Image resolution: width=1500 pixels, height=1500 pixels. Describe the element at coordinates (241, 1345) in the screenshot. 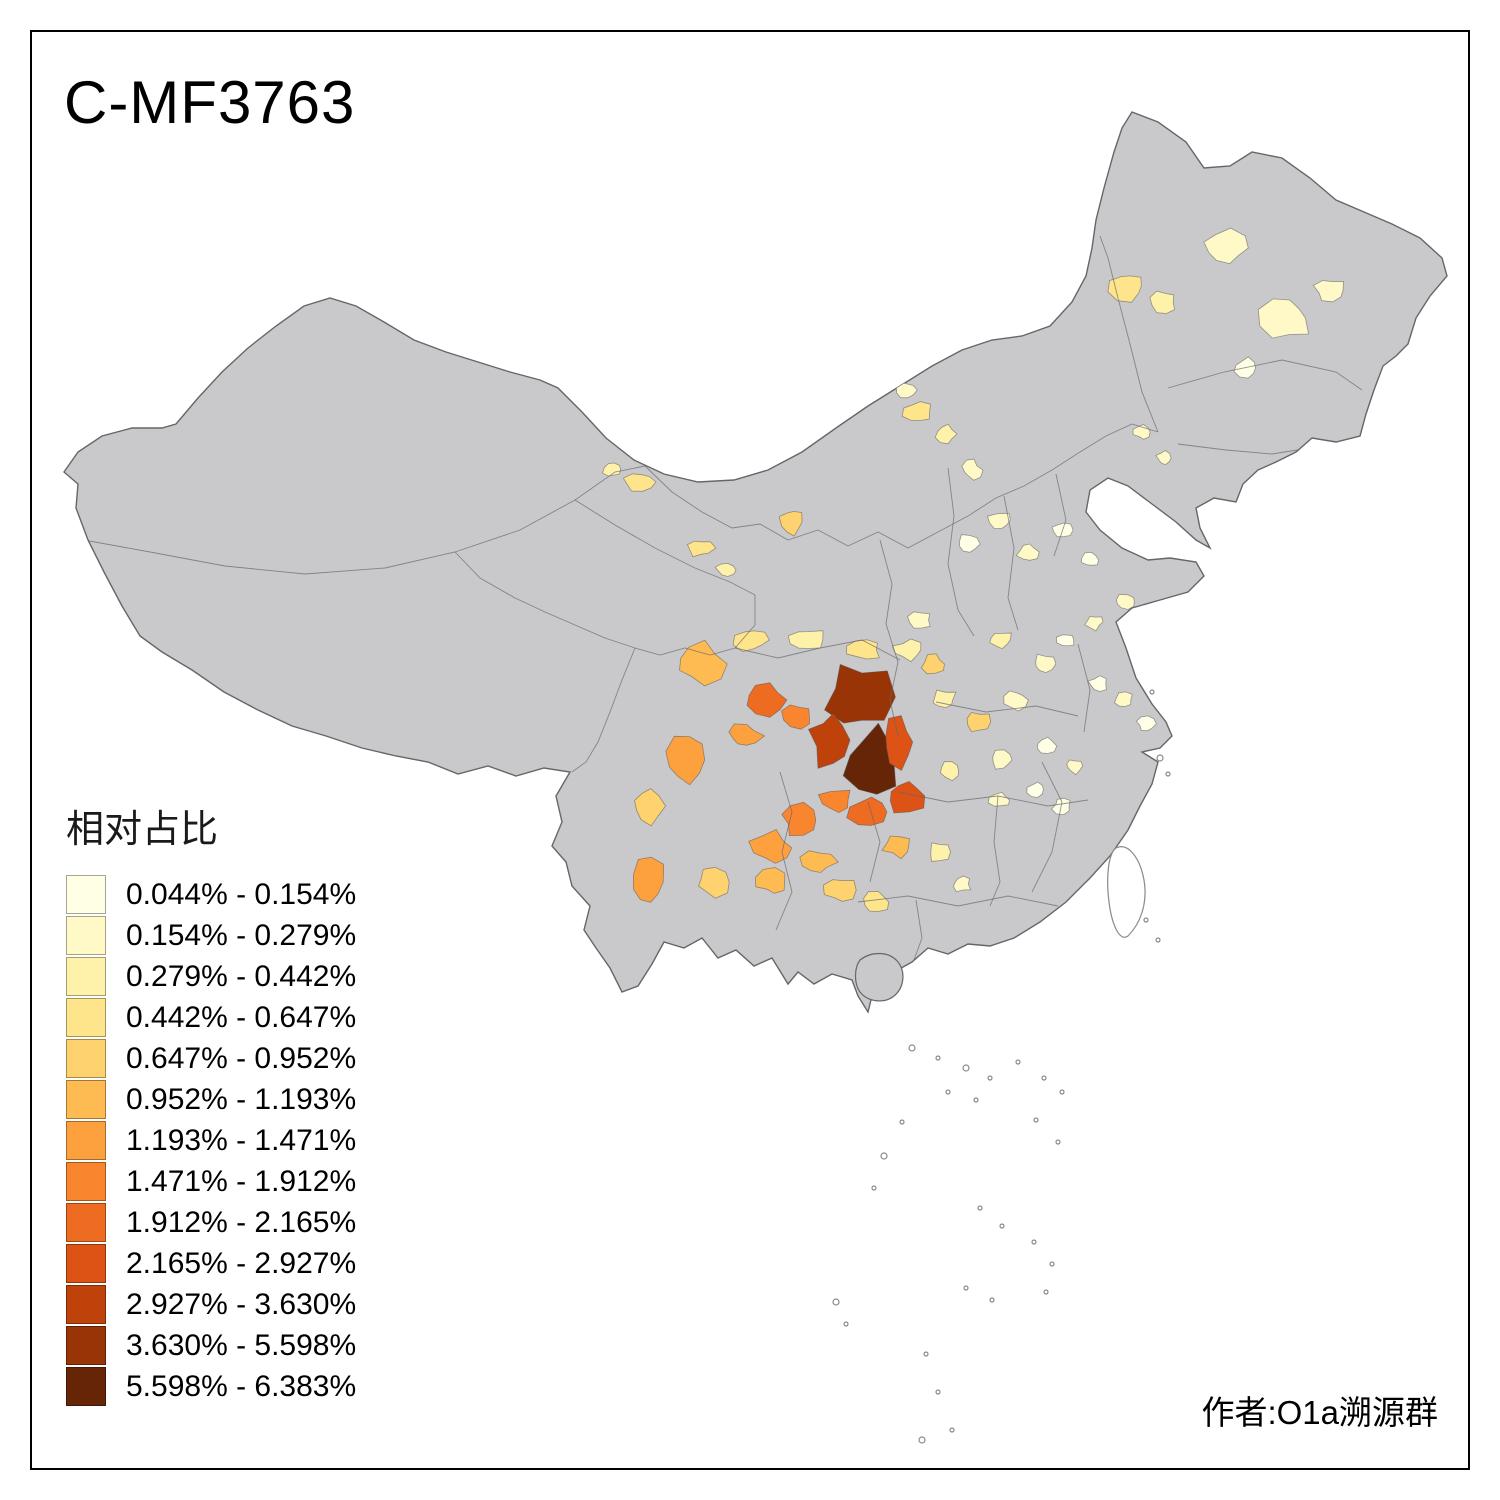

I see `legend-label: 3.630% - 5.598%` at that location.